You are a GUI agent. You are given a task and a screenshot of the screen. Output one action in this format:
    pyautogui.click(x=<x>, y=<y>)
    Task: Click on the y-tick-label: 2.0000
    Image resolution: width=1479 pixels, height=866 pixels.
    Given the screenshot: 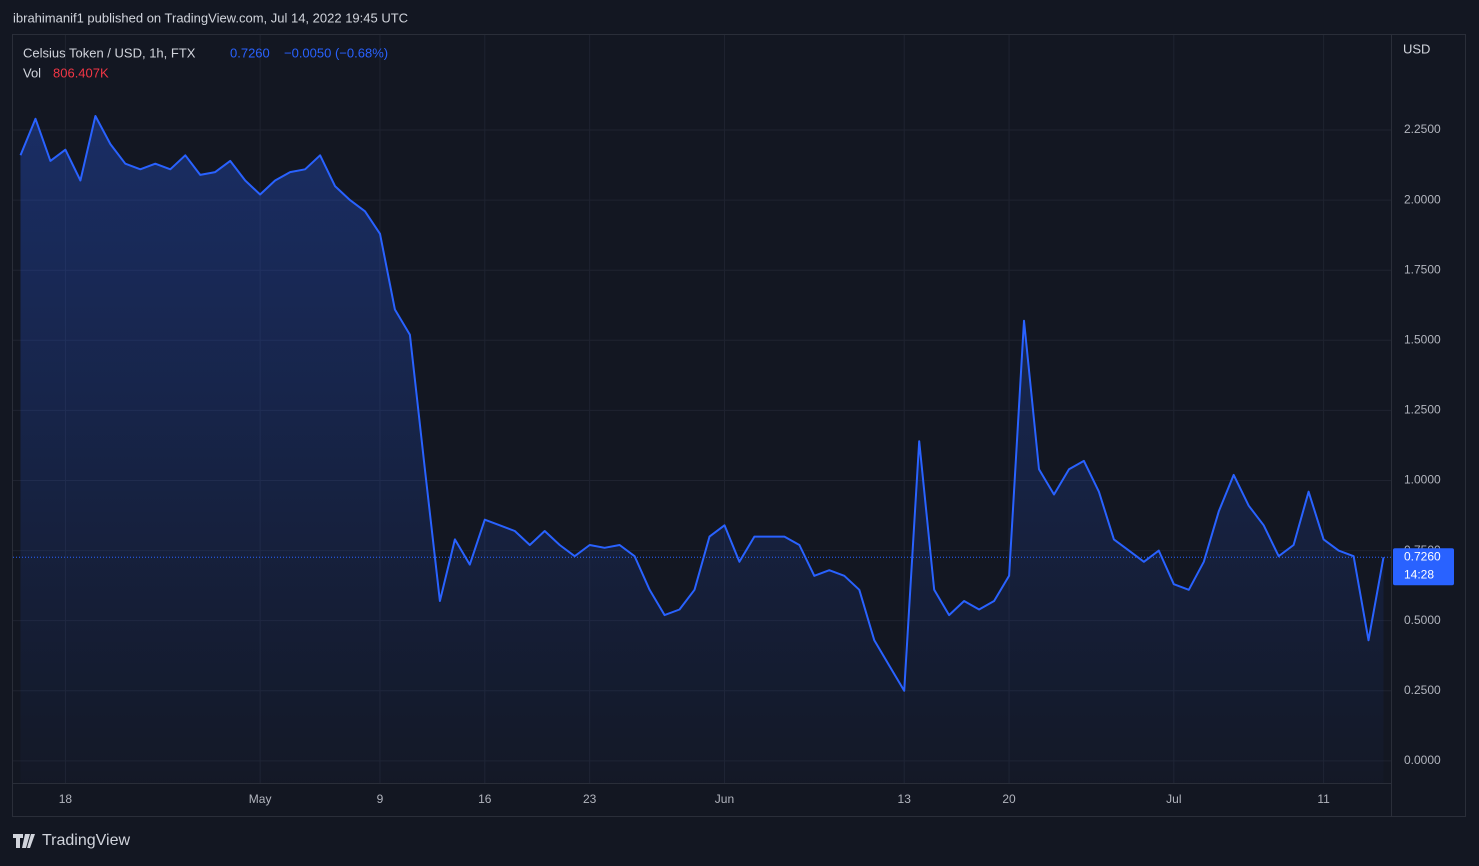 What is the action you would take?
    pyautogui.click(x=1422, y=199)
    